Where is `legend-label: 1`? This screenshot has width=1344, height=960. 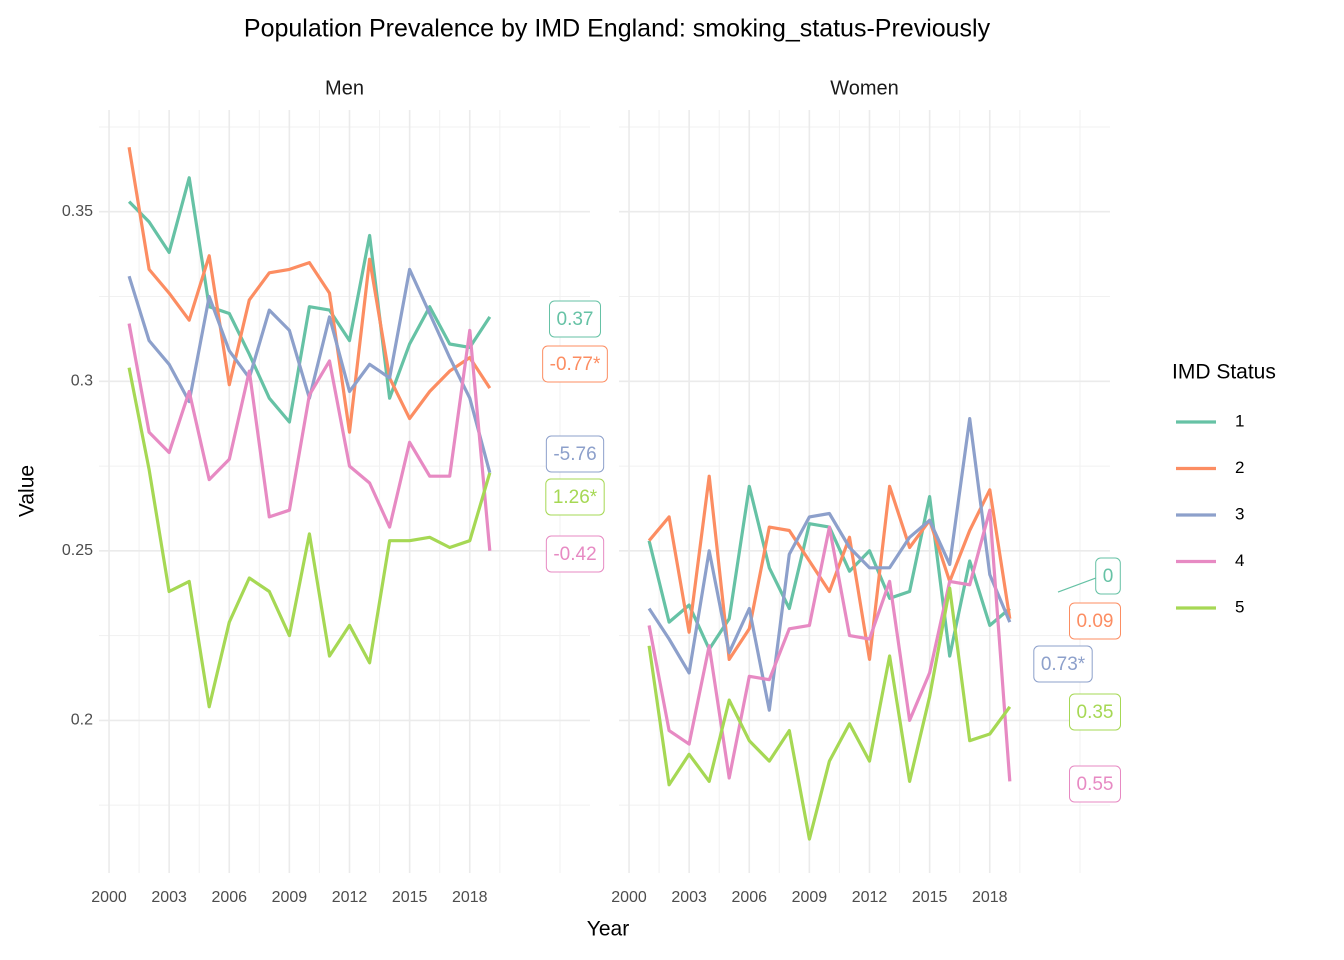 legend-label: 1 is located at coordinates (1239, 420).